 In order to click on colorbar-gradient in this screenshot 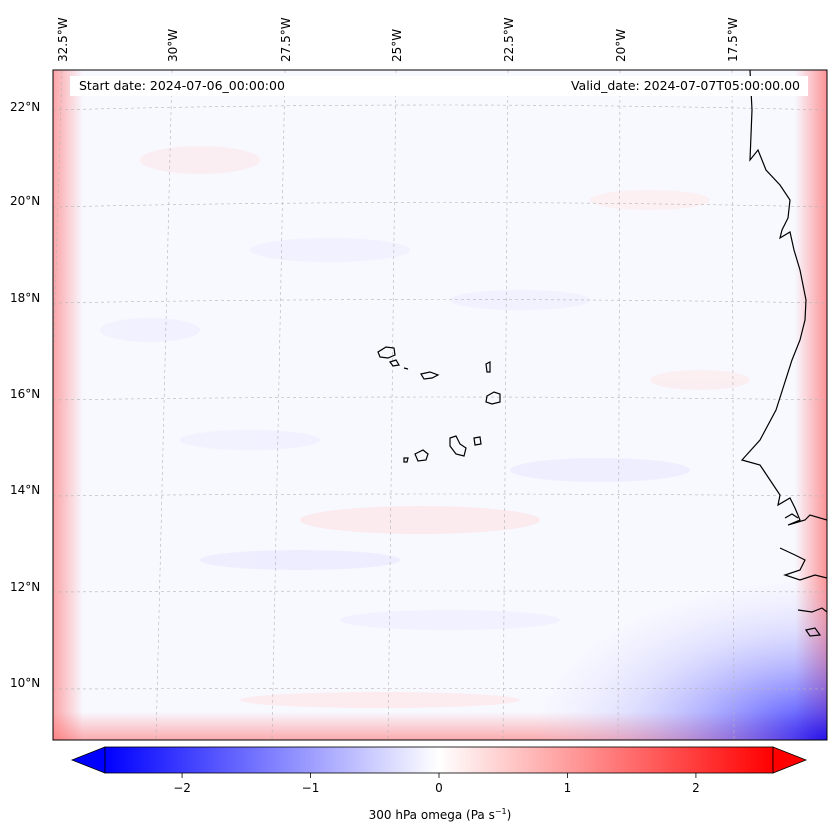, I will do `click(439, 760)`.